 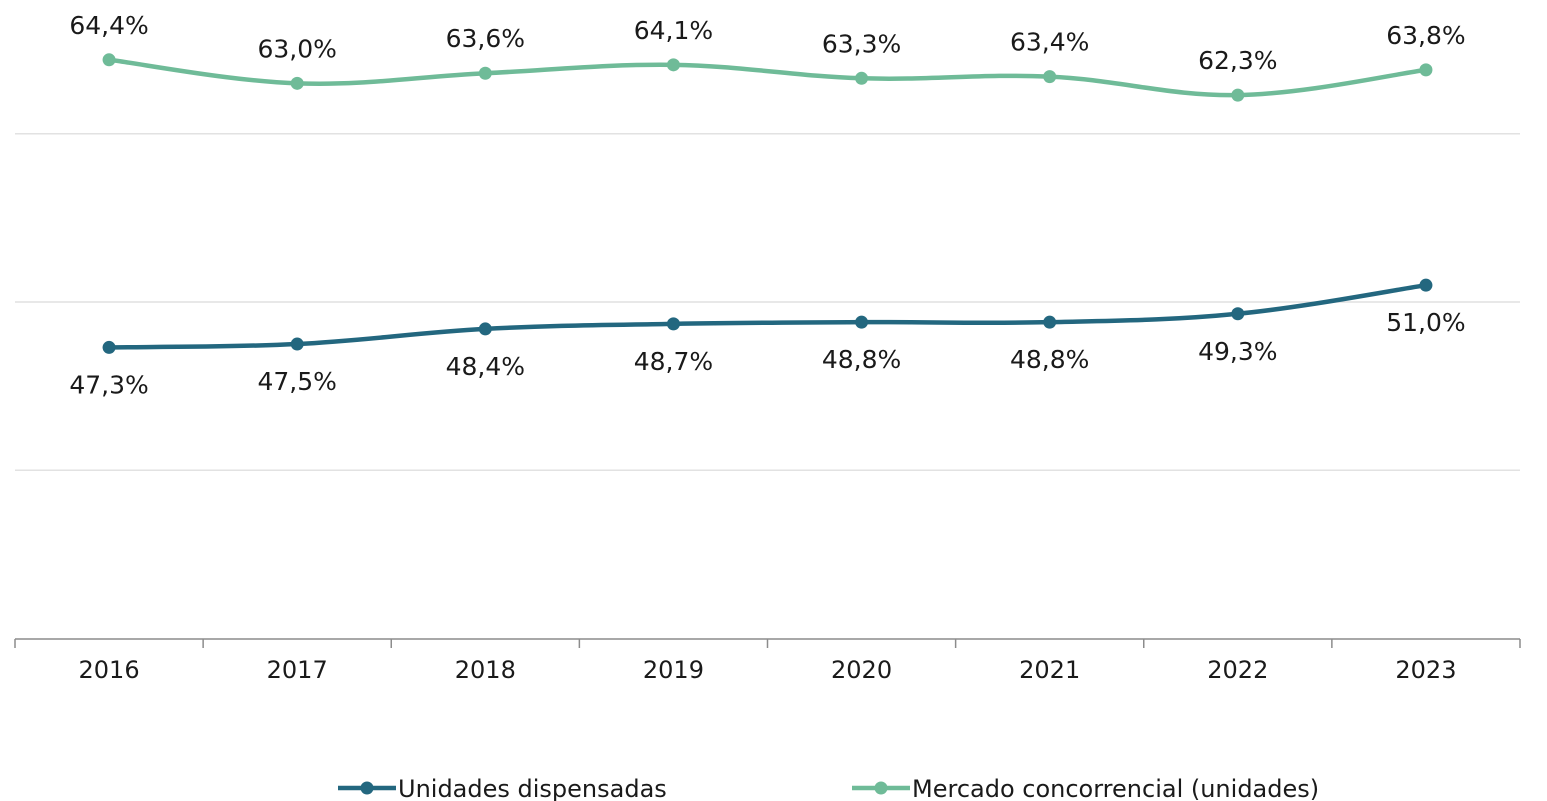 I want to click on data-label: 62,3%, so click(x=1237, y=60).